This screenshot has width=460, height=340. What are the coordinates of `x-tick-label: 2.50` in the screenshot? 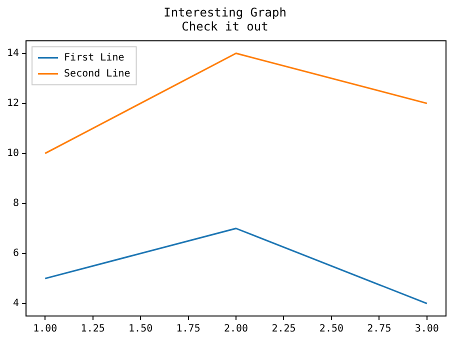 It's located at (331, 329).